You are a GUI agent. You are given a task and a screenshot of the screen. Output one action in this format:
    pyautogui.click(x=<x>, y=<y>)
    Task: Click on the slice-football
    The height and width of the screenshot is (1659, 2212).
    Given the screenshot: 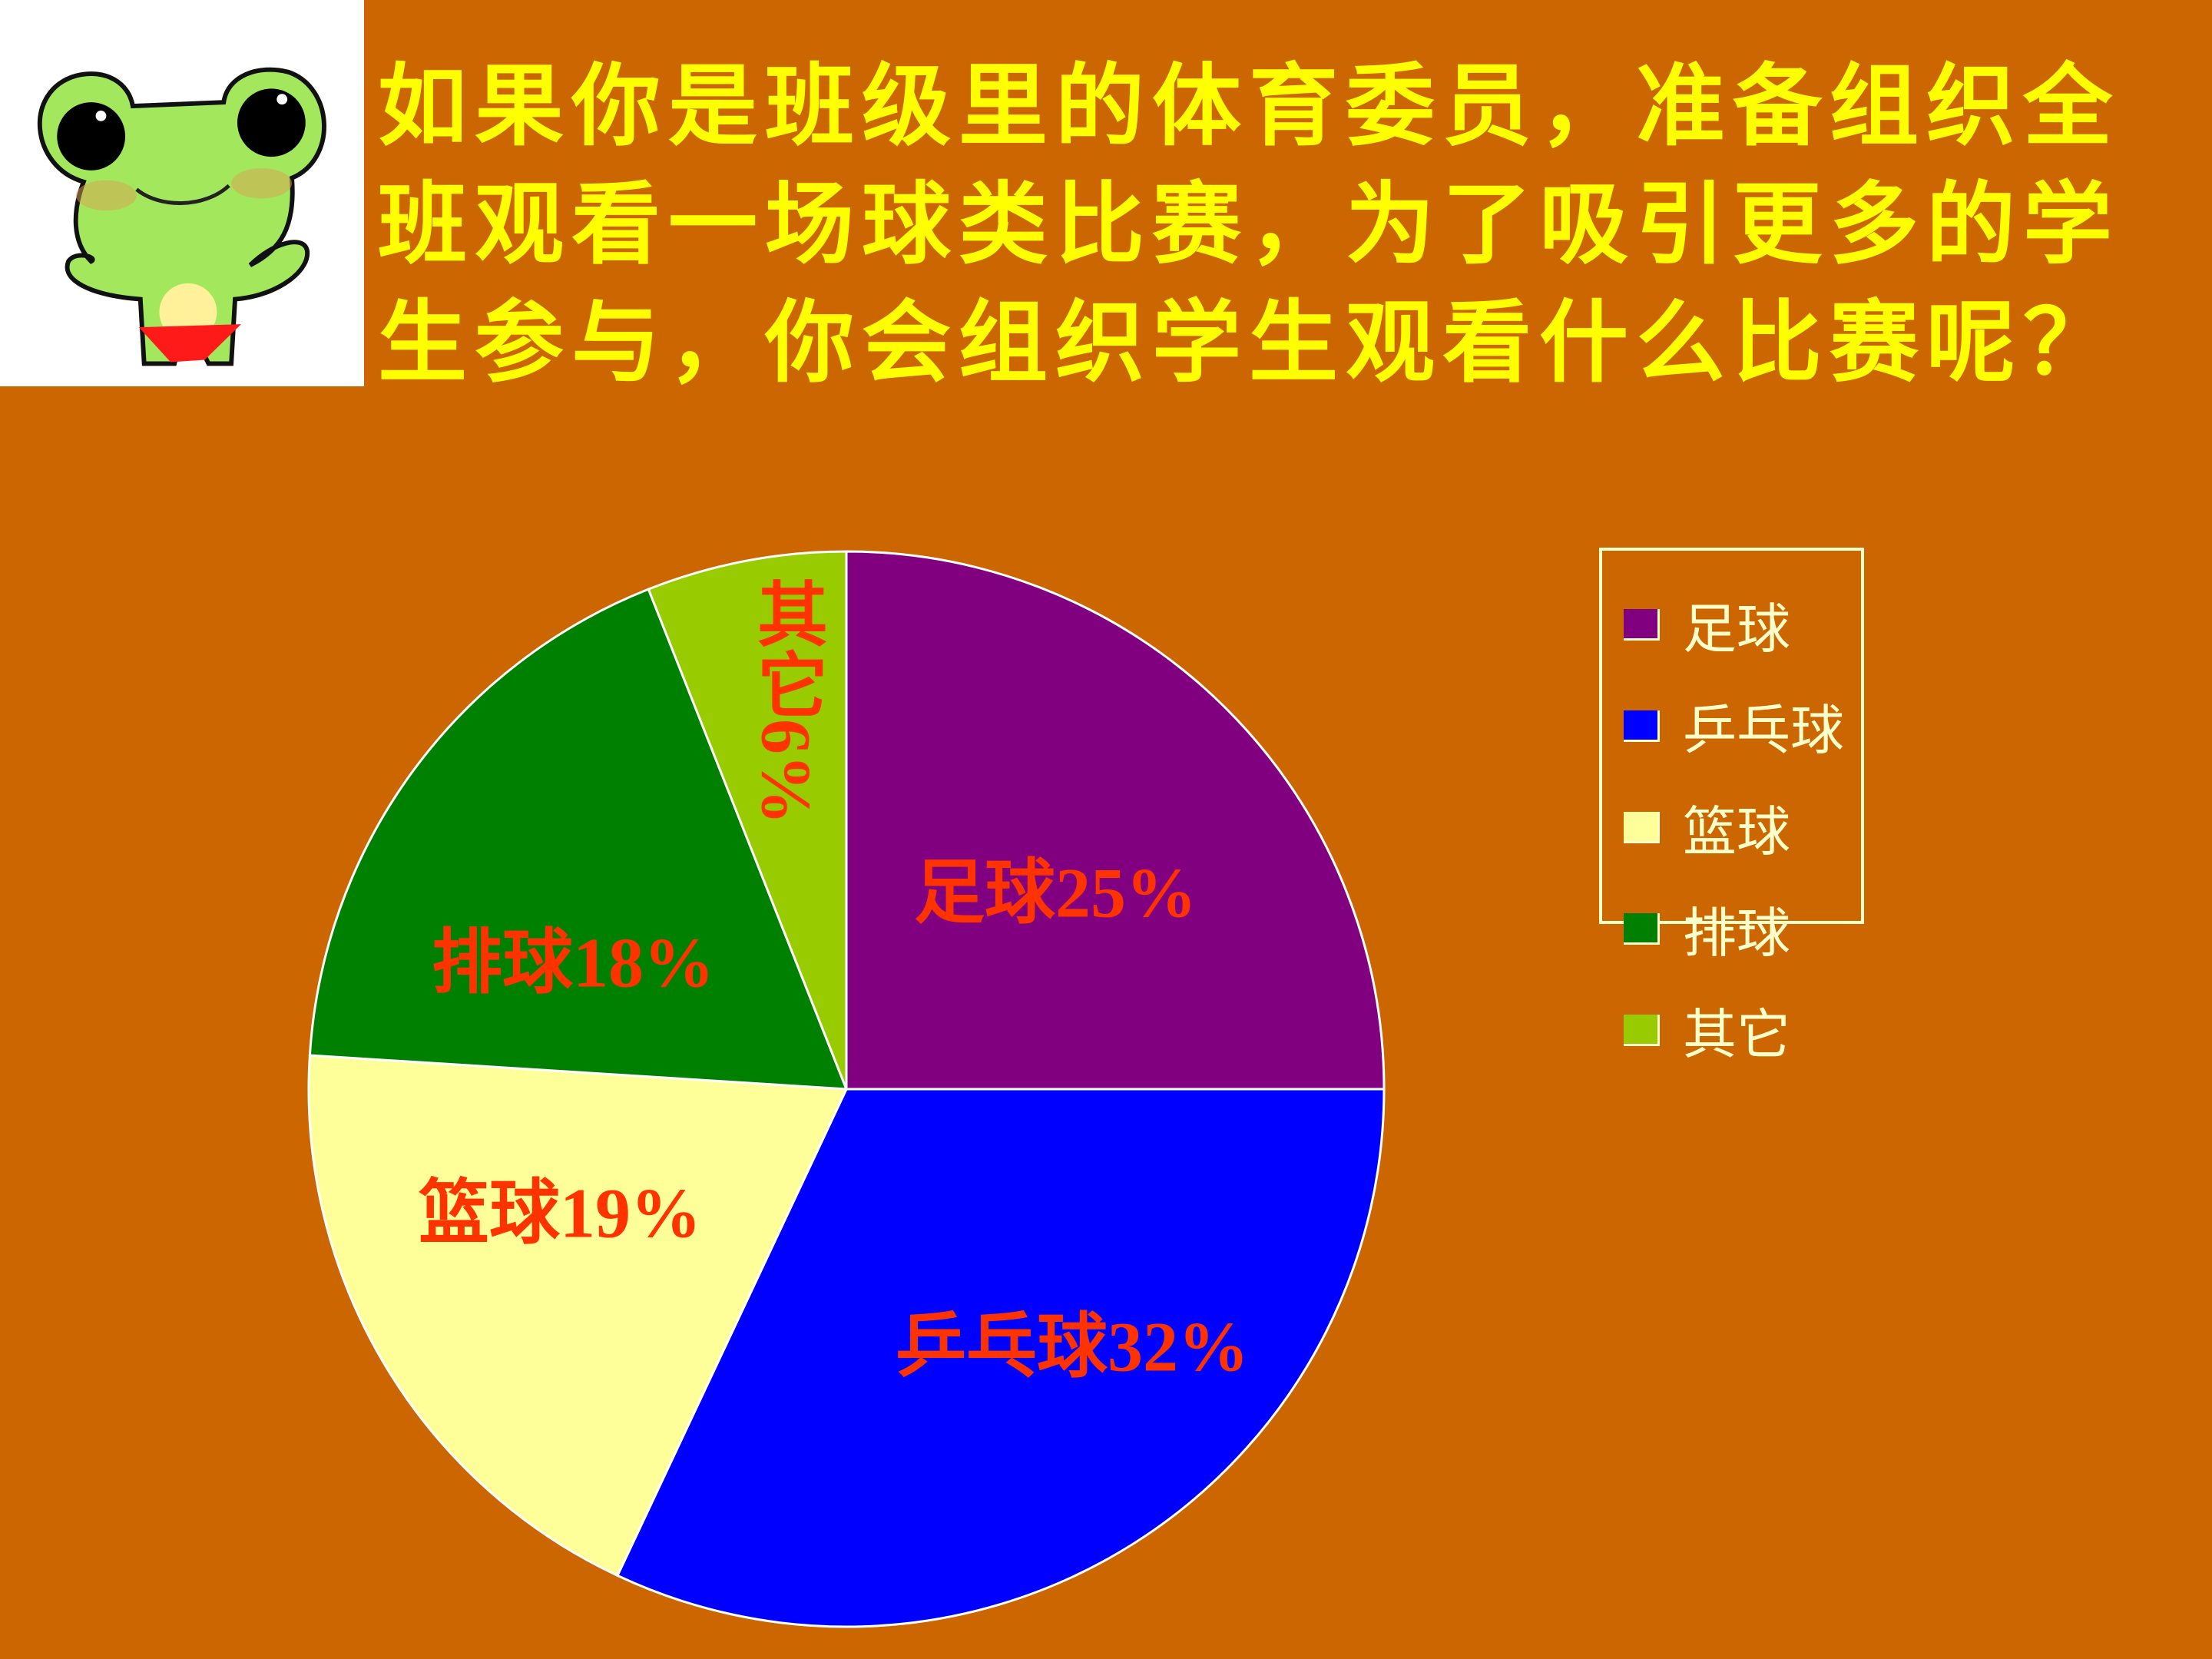 What is the action you would take?
    pyautogui.click(x=1115, y=820)
    